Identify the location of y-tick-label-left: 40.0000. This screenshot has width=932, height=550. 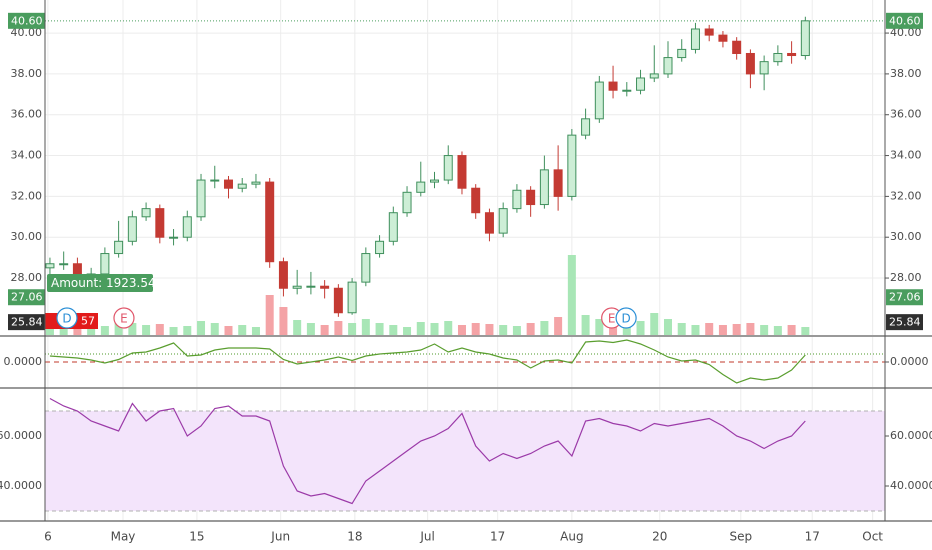
(21, 485).